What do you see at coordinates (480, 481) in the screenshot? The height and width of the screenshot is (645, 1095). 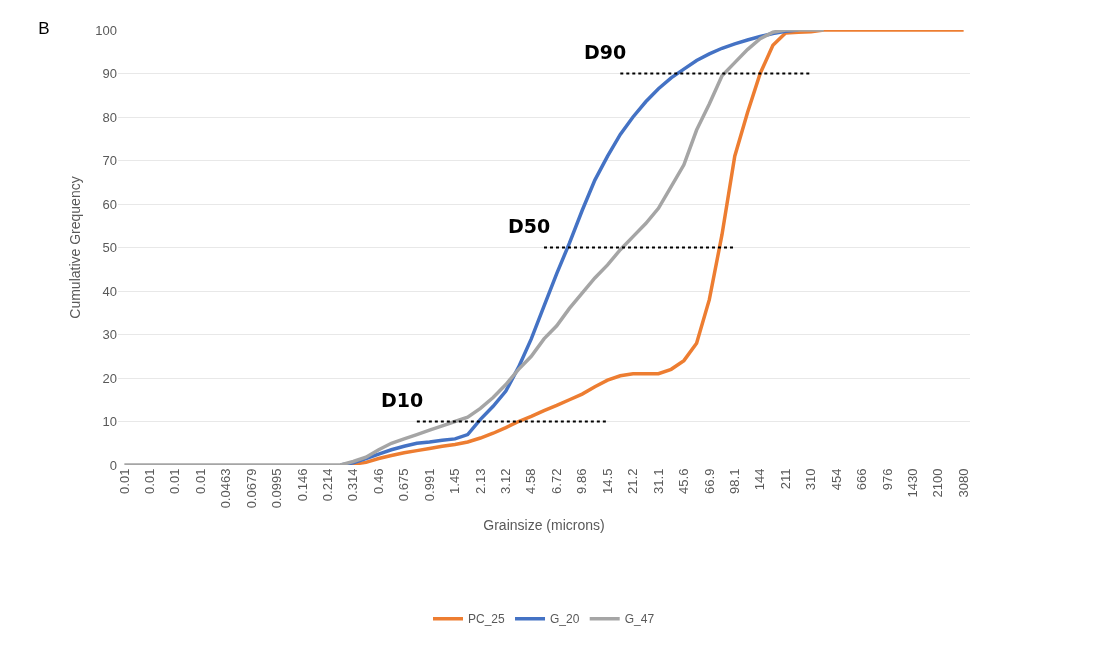 I see `x-tick-label: 2.13` at bounding box center [480, 481].